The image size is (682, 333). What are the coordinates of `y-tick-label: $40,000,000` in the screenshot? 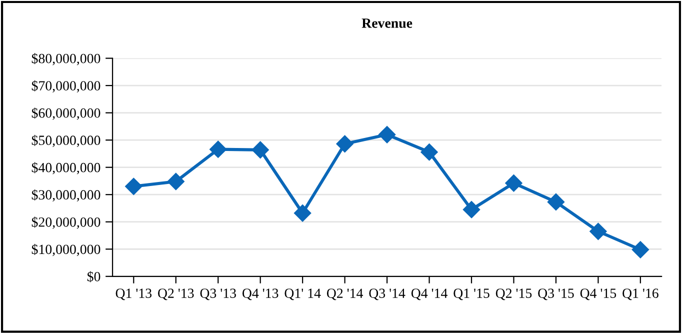 It's located at (66, 168).